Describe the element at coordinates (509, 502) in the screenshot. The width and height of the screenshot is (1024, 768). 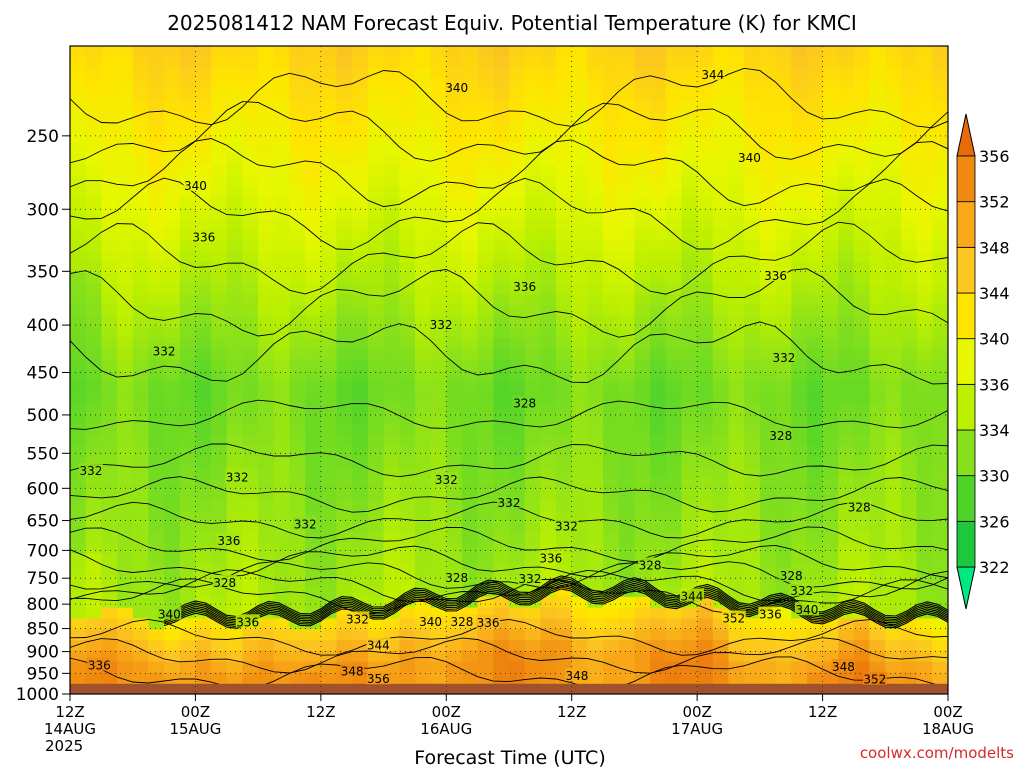
I see `contour-label: 332` at that location.